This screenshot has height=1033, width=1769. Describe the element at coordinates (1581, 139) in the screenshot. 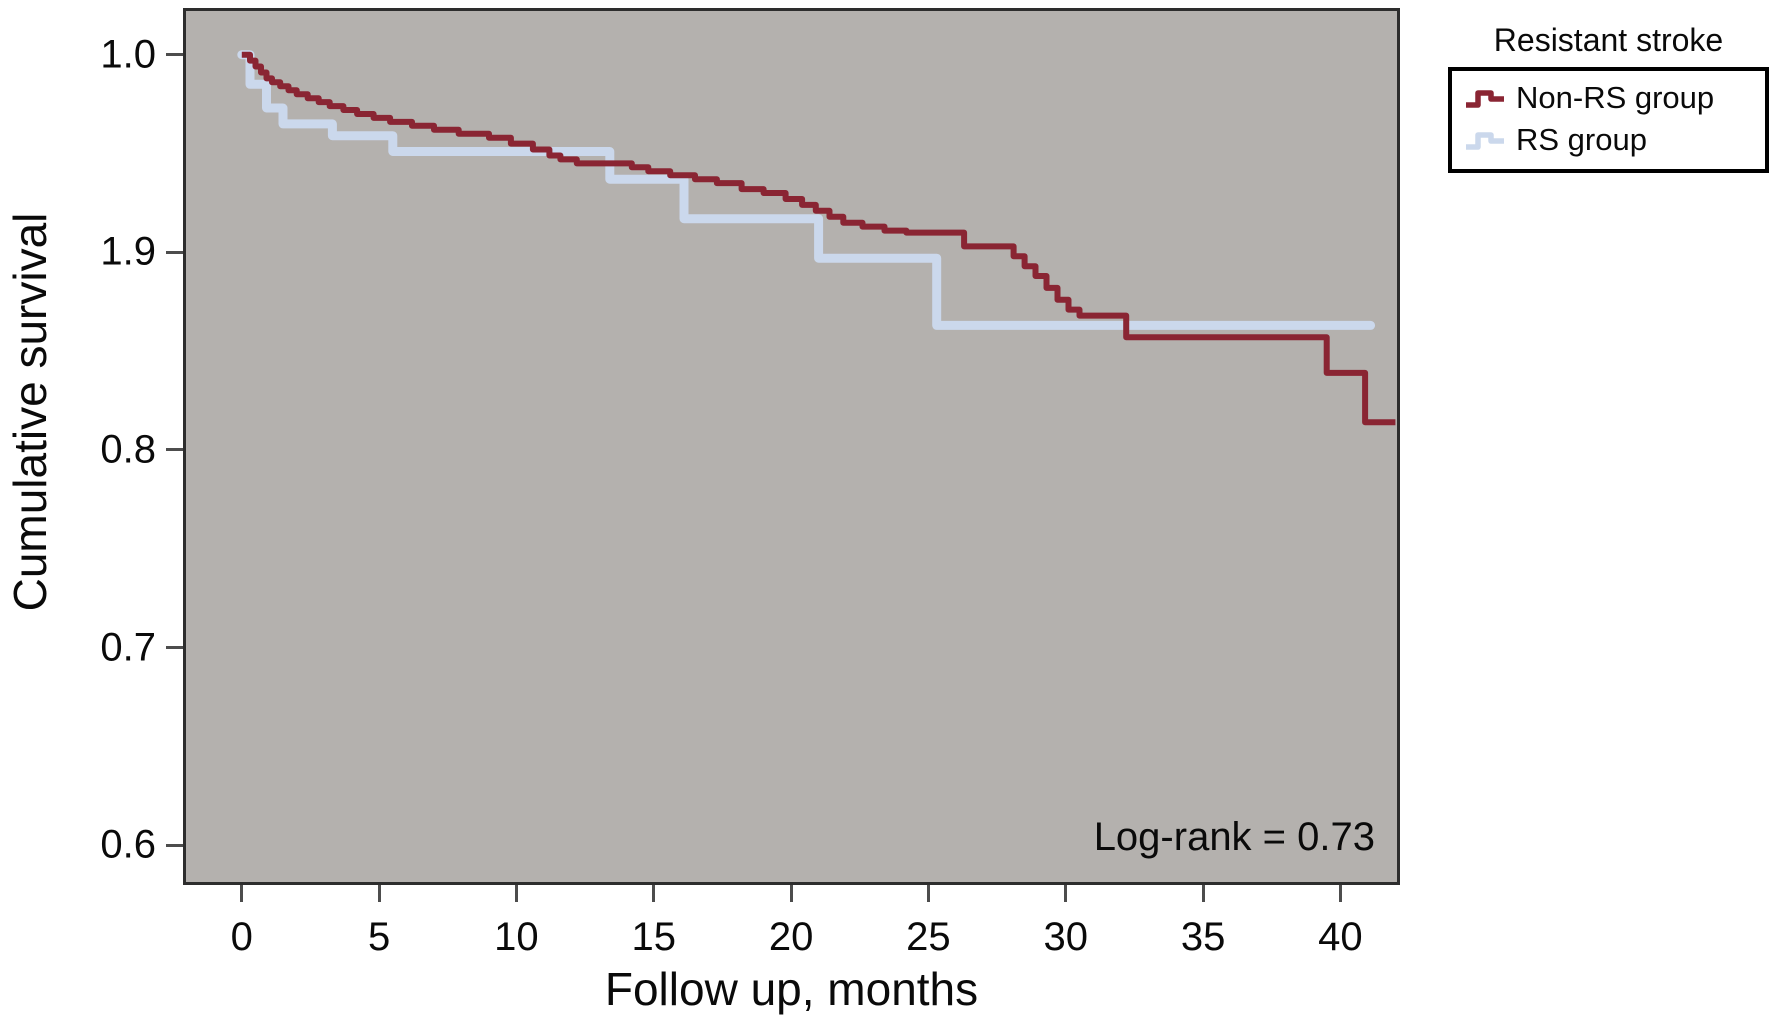

I see `legend-label-rs: RS group` at that location.